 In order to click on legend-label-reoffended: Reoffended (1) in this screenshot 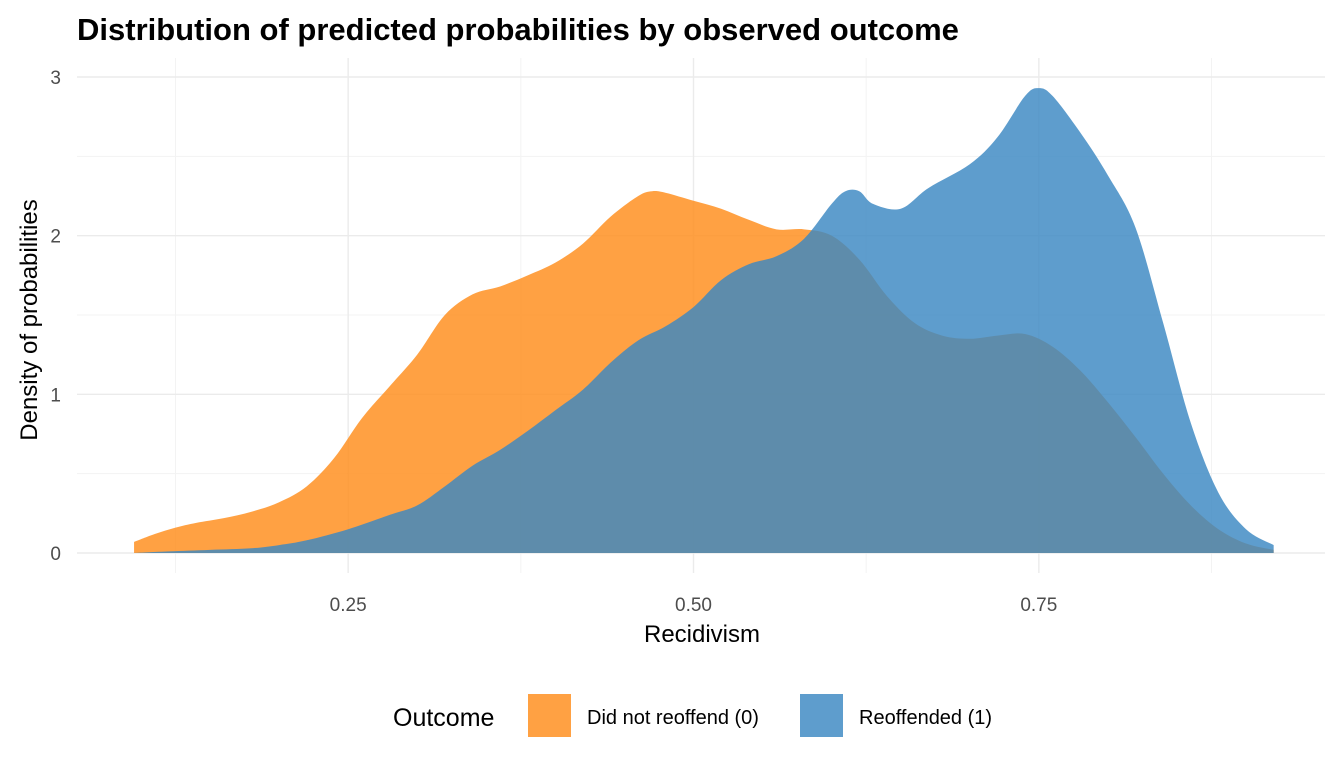, I will do `click(925, 718)`.